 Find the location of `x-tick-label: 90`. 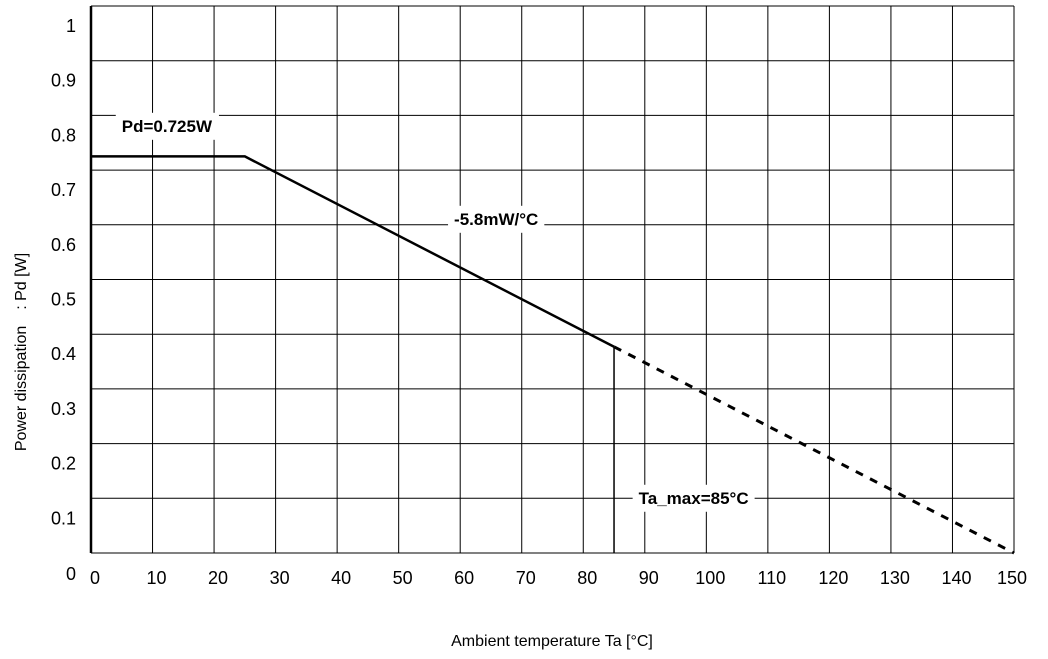

x-tick-label: 90 is located at coordinates (649, 578).